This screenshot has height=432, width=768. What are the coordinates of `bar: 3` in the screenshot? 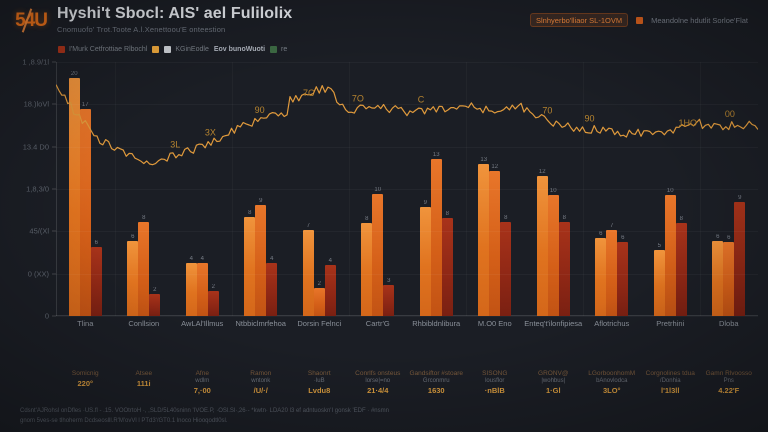 It's located at (389, 297).